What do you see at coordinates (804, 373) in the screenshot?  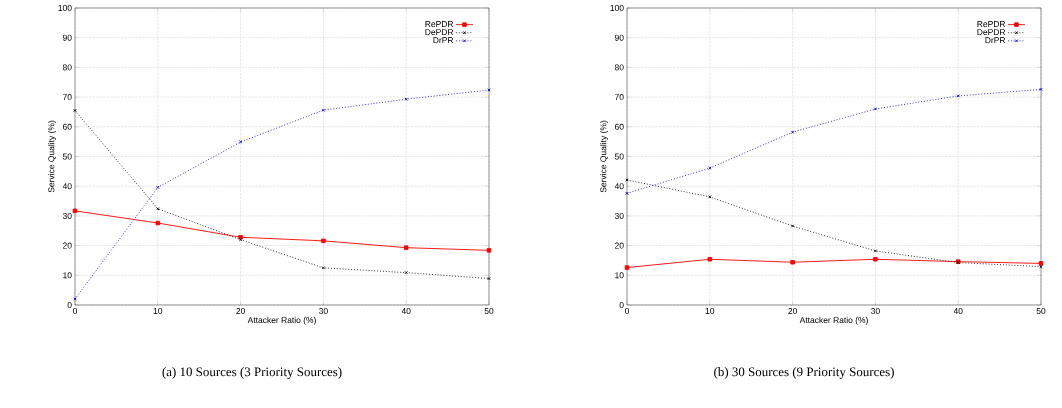 I see `text: (b) 30 Sources (9 Priority Sources)` at bounding box center [804, 373].